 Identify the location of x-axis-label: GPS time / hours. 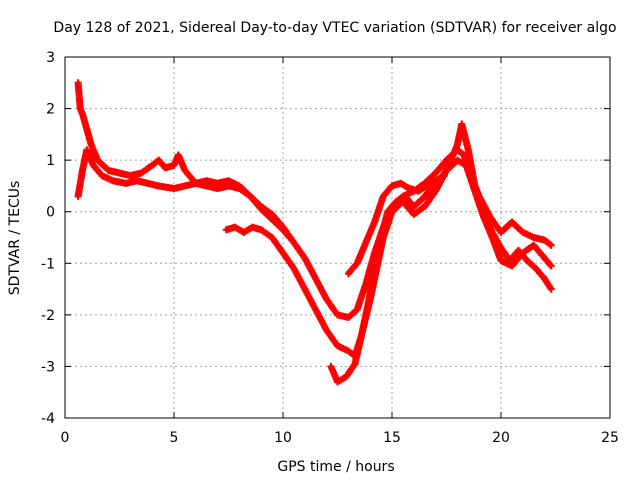
(335, 467).